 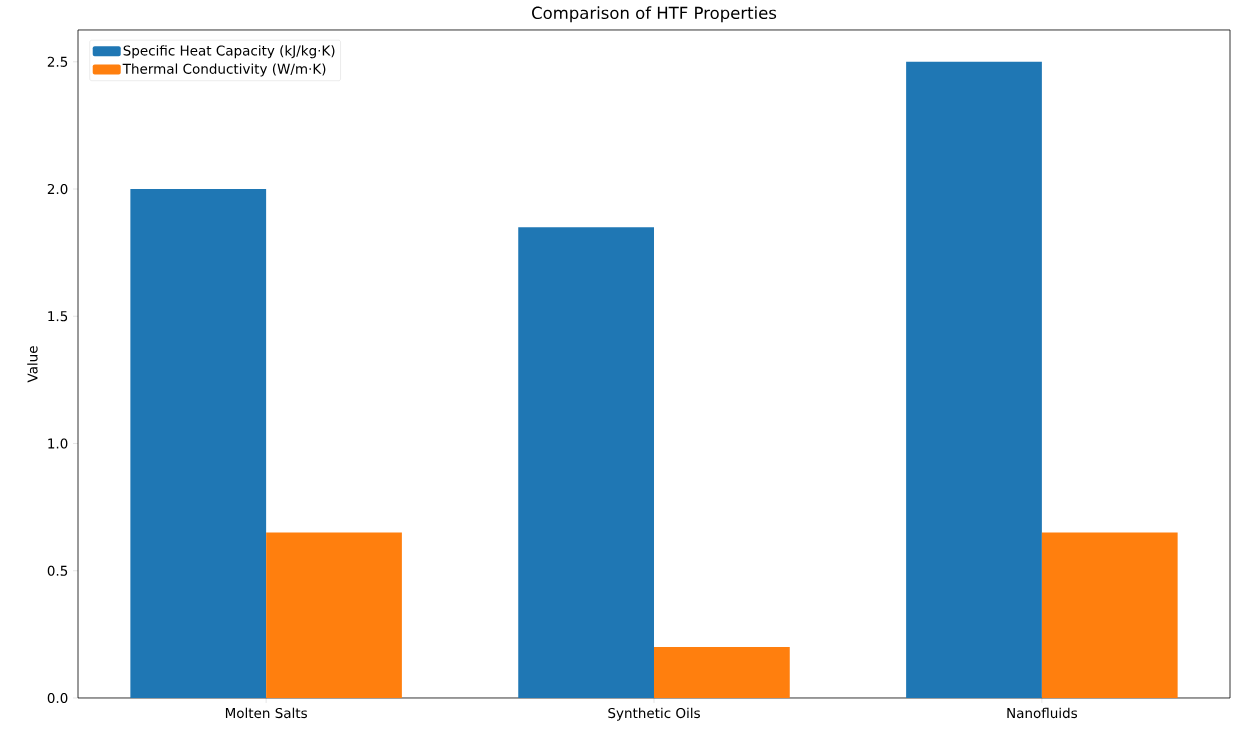 I want to click on x-tick-label: Nanofluids, so click(x=1042, y=713).